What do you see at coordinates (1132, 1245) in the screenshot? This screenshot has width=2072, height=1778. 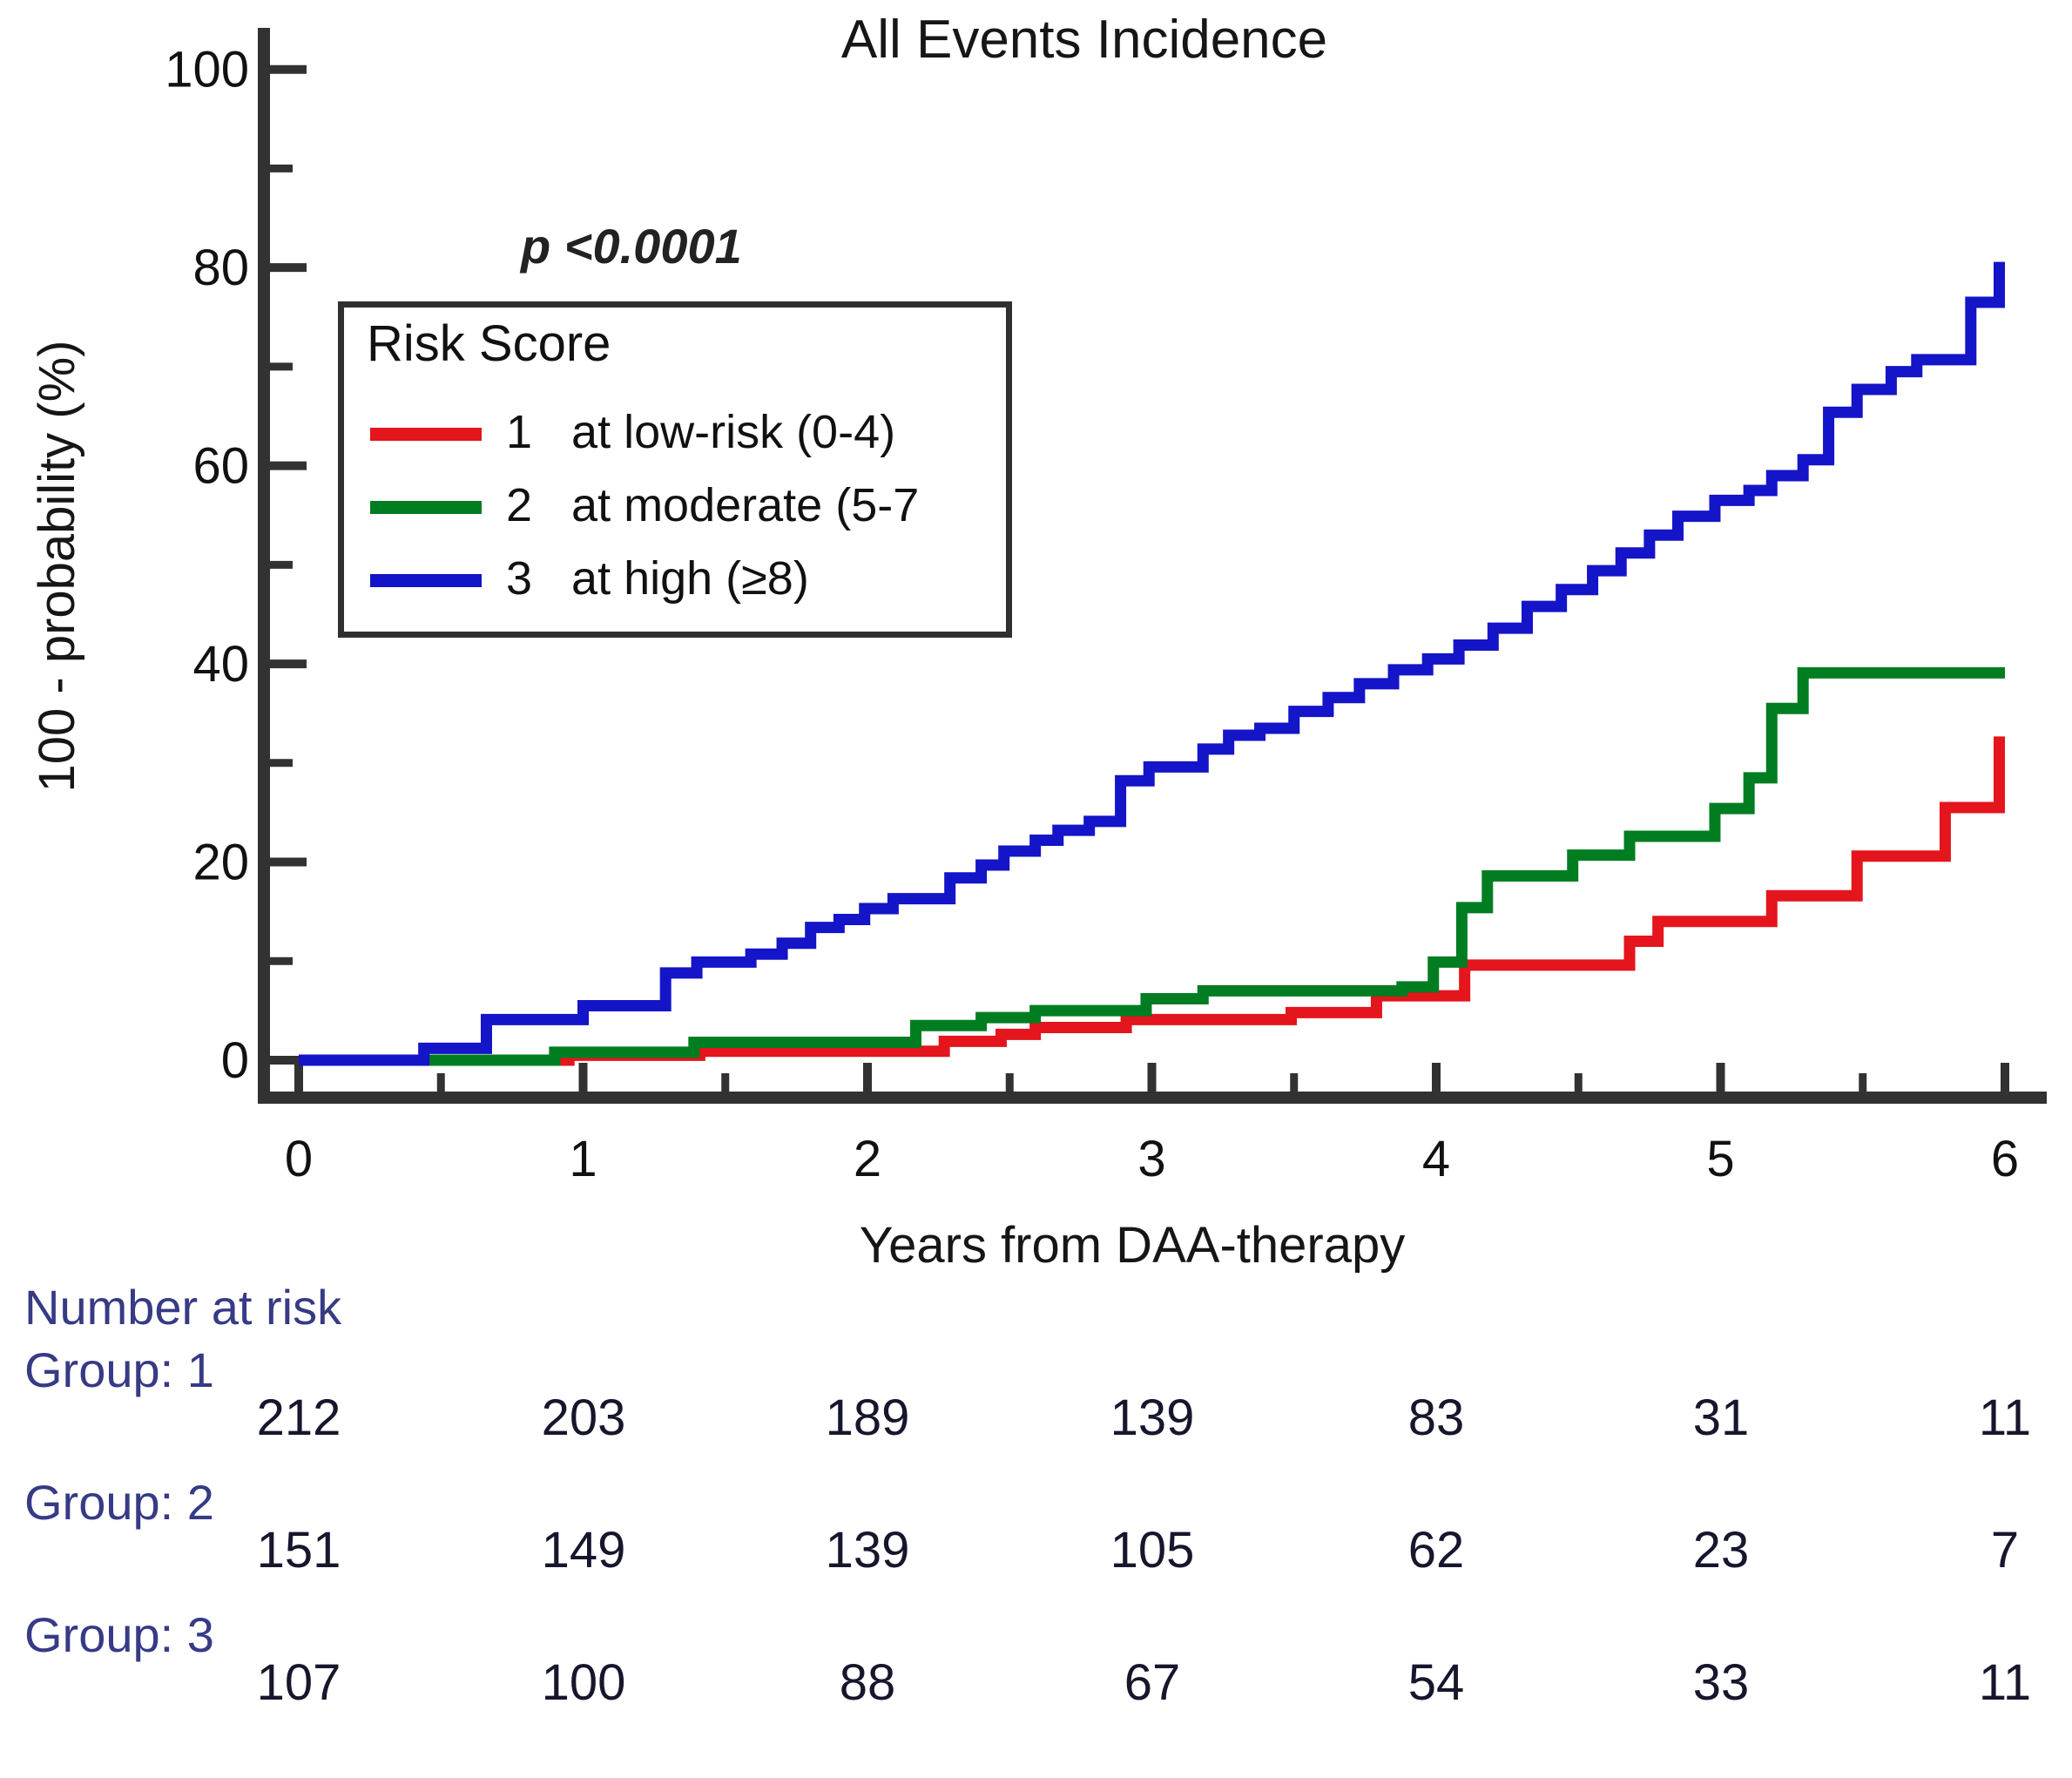 I see `x-axis-title: Years from DAA-therapy` at bounding box center [1132, 1245].